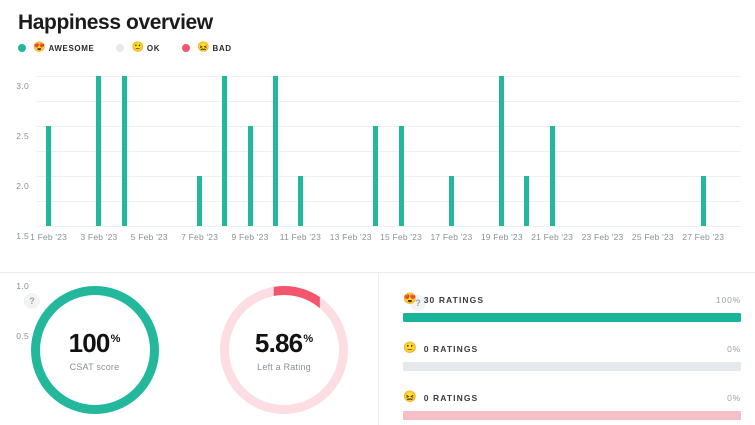  I want to click on left-a-rating-gauge-arc, so click(296, 300).